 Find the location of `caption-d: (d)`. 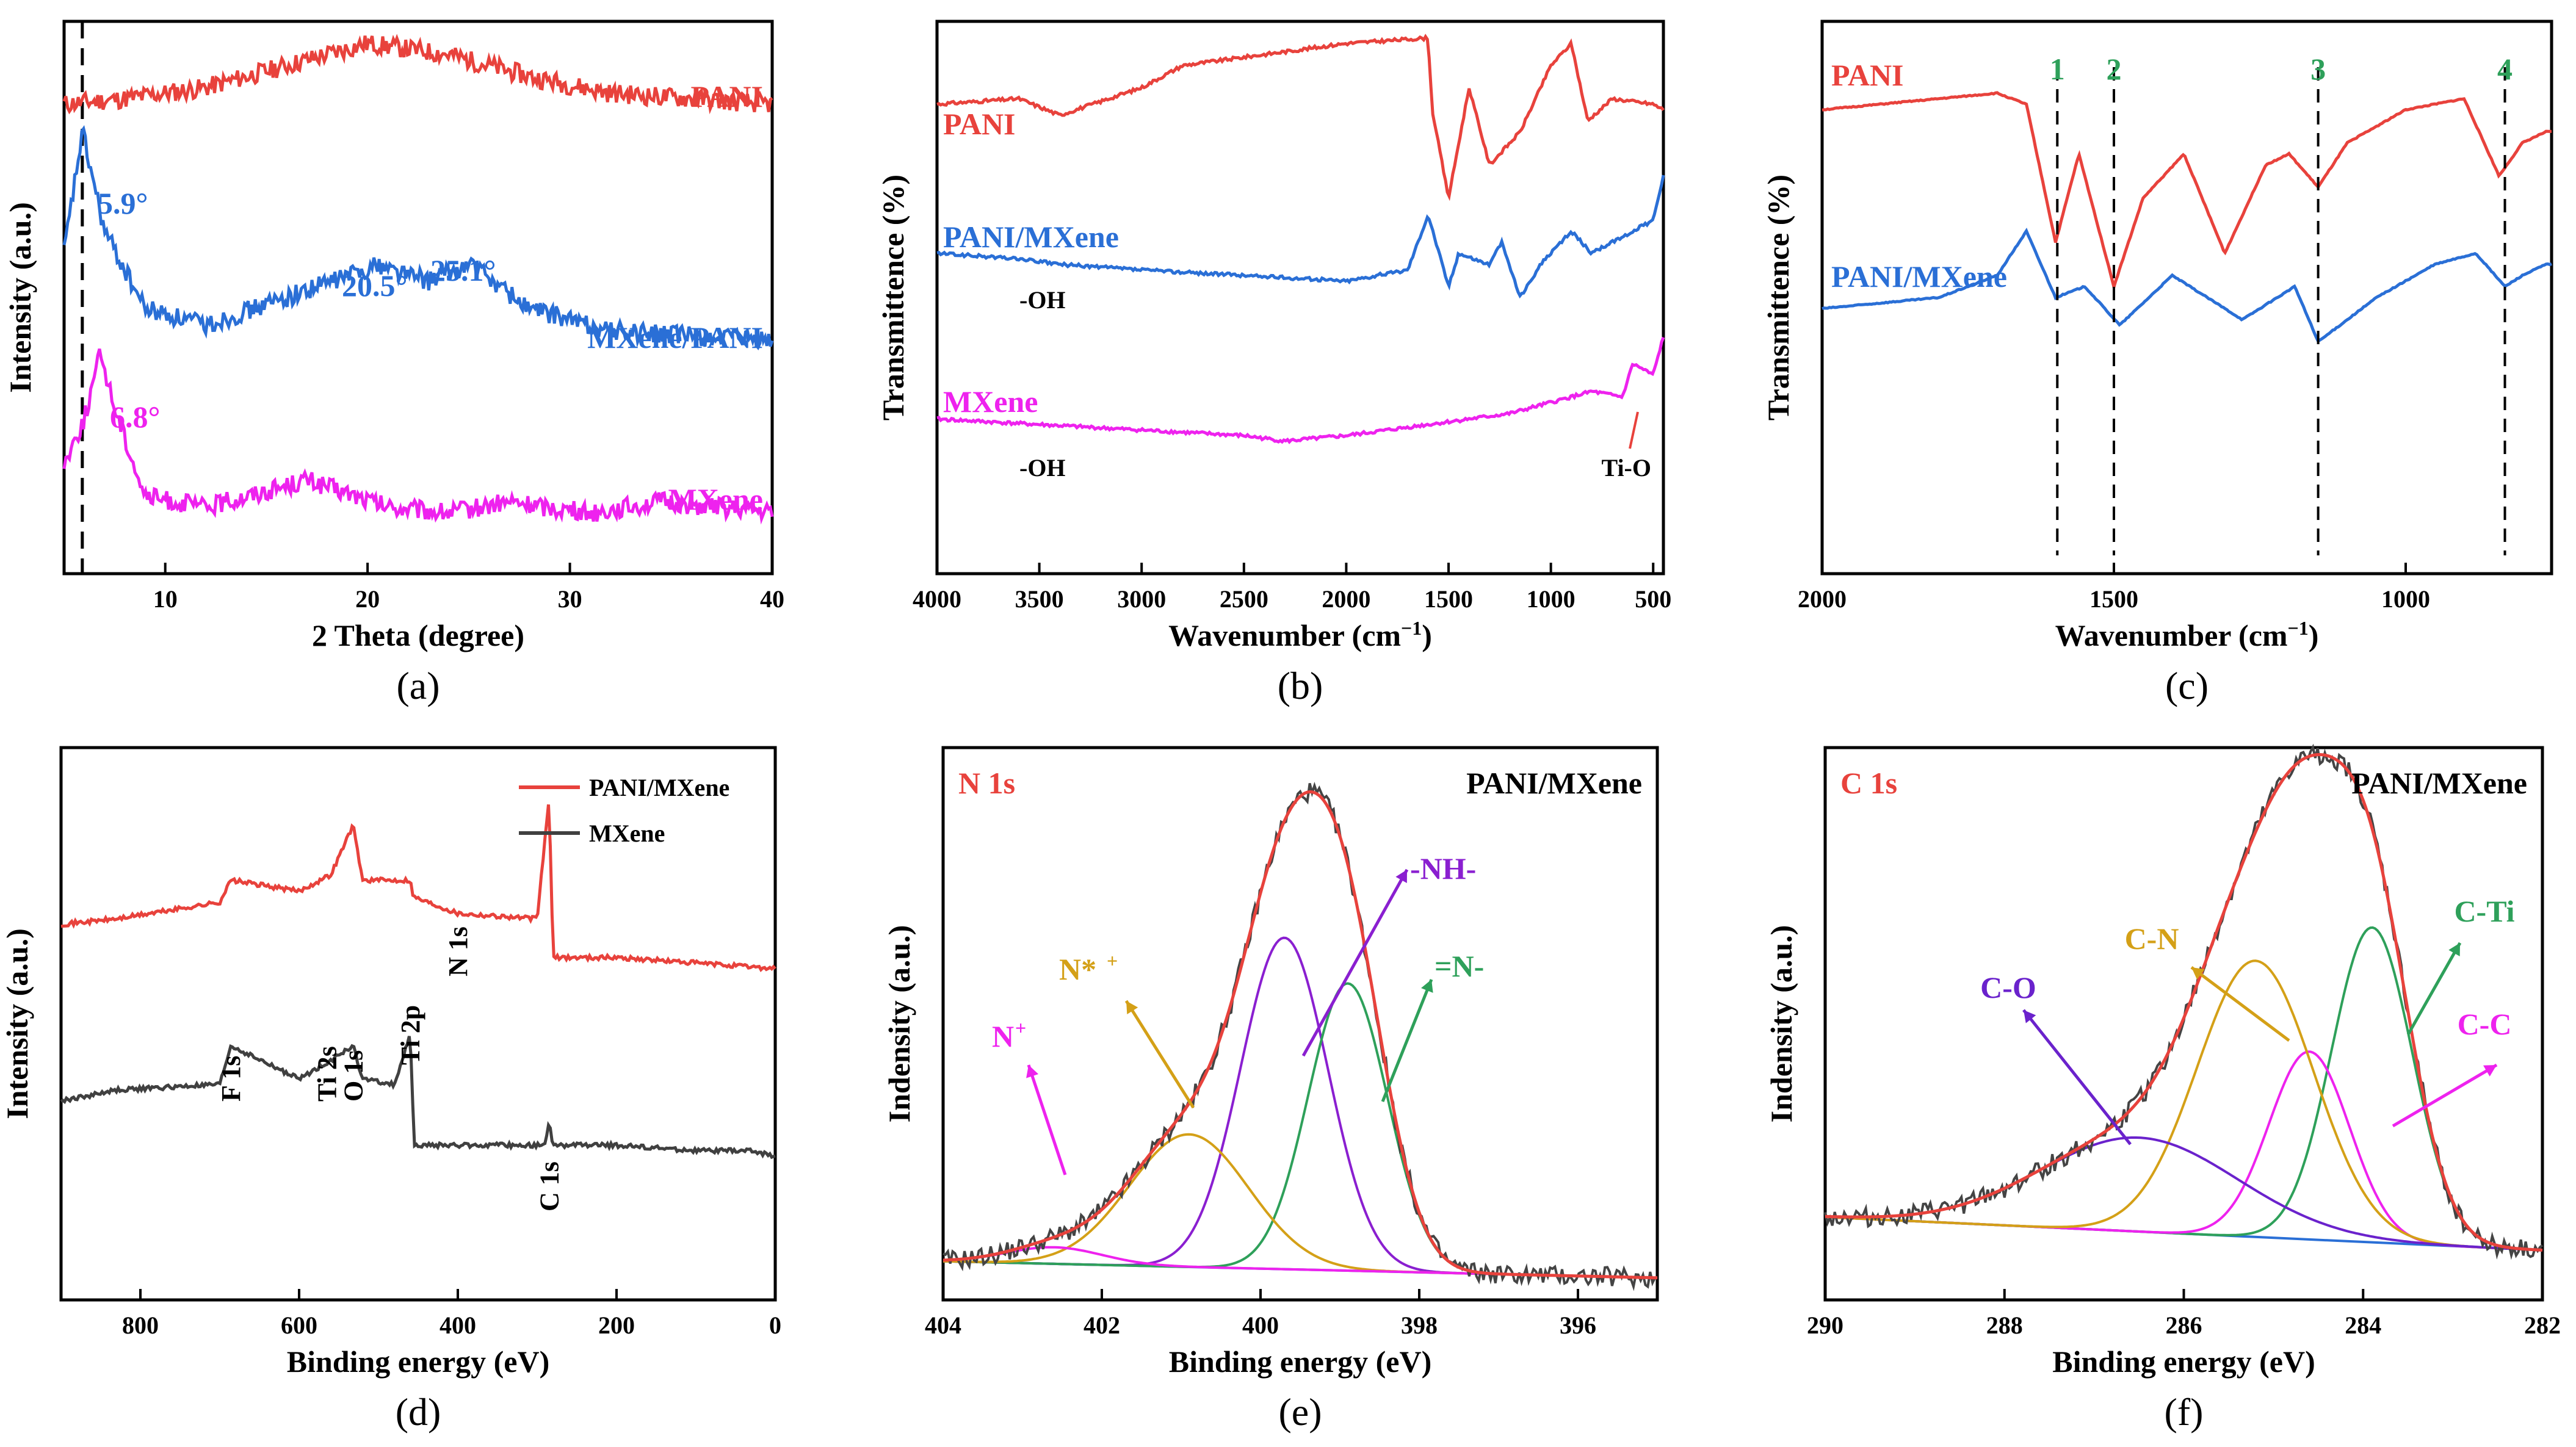

caption-d: (d) is located at coordinates (418, 1412).